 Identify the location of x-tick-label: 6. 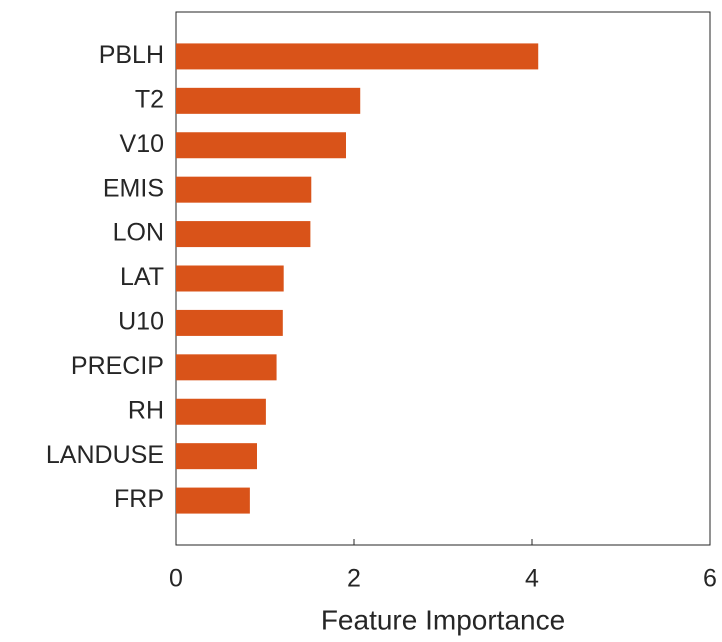
(710, 579).